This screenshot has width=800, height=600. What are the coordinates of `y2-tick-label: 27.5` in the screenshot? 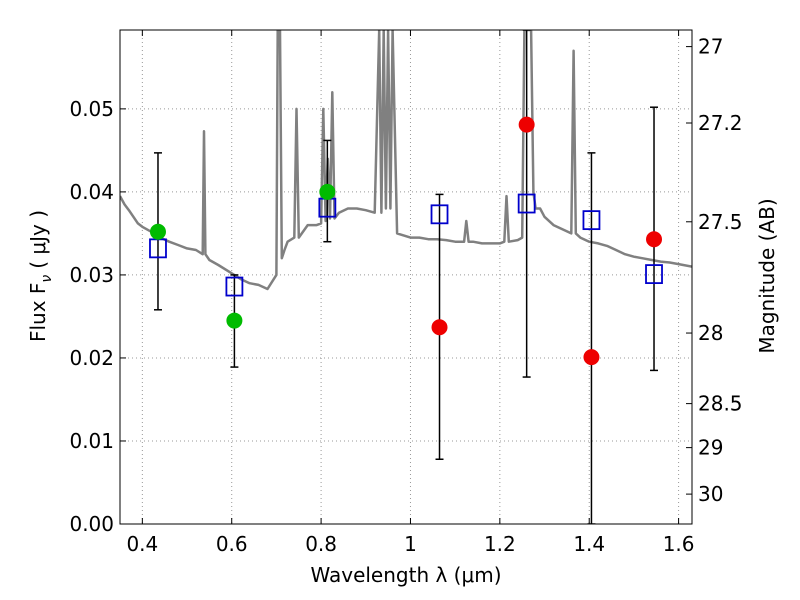 It's located at (720, 222).